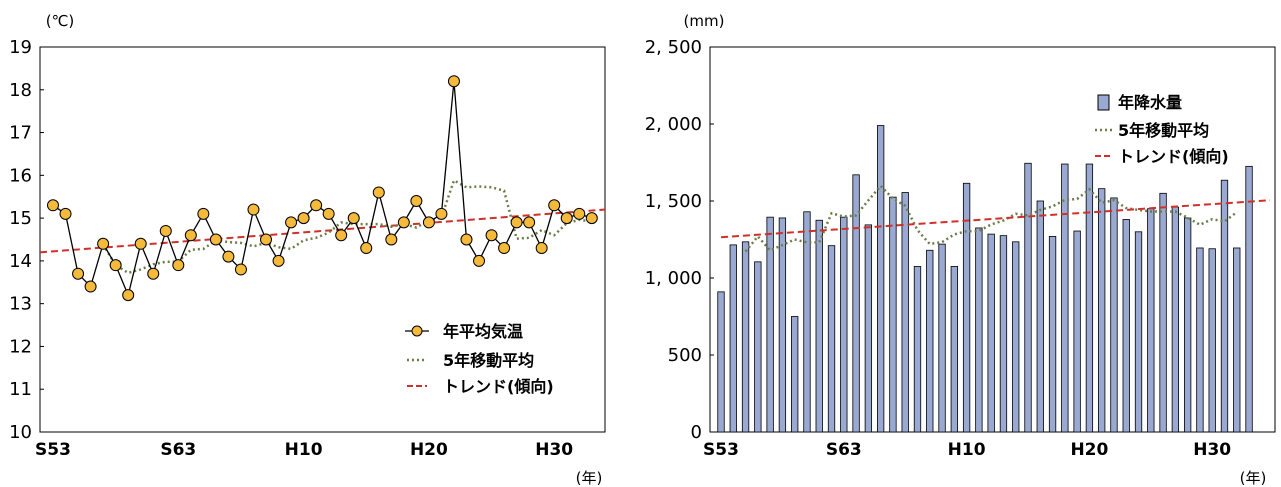 This screenshot has width=1281, height=487. Describe the element at coordinates (844, 450) in the screenshot. I see `right-xtick-label: S63` at that location.